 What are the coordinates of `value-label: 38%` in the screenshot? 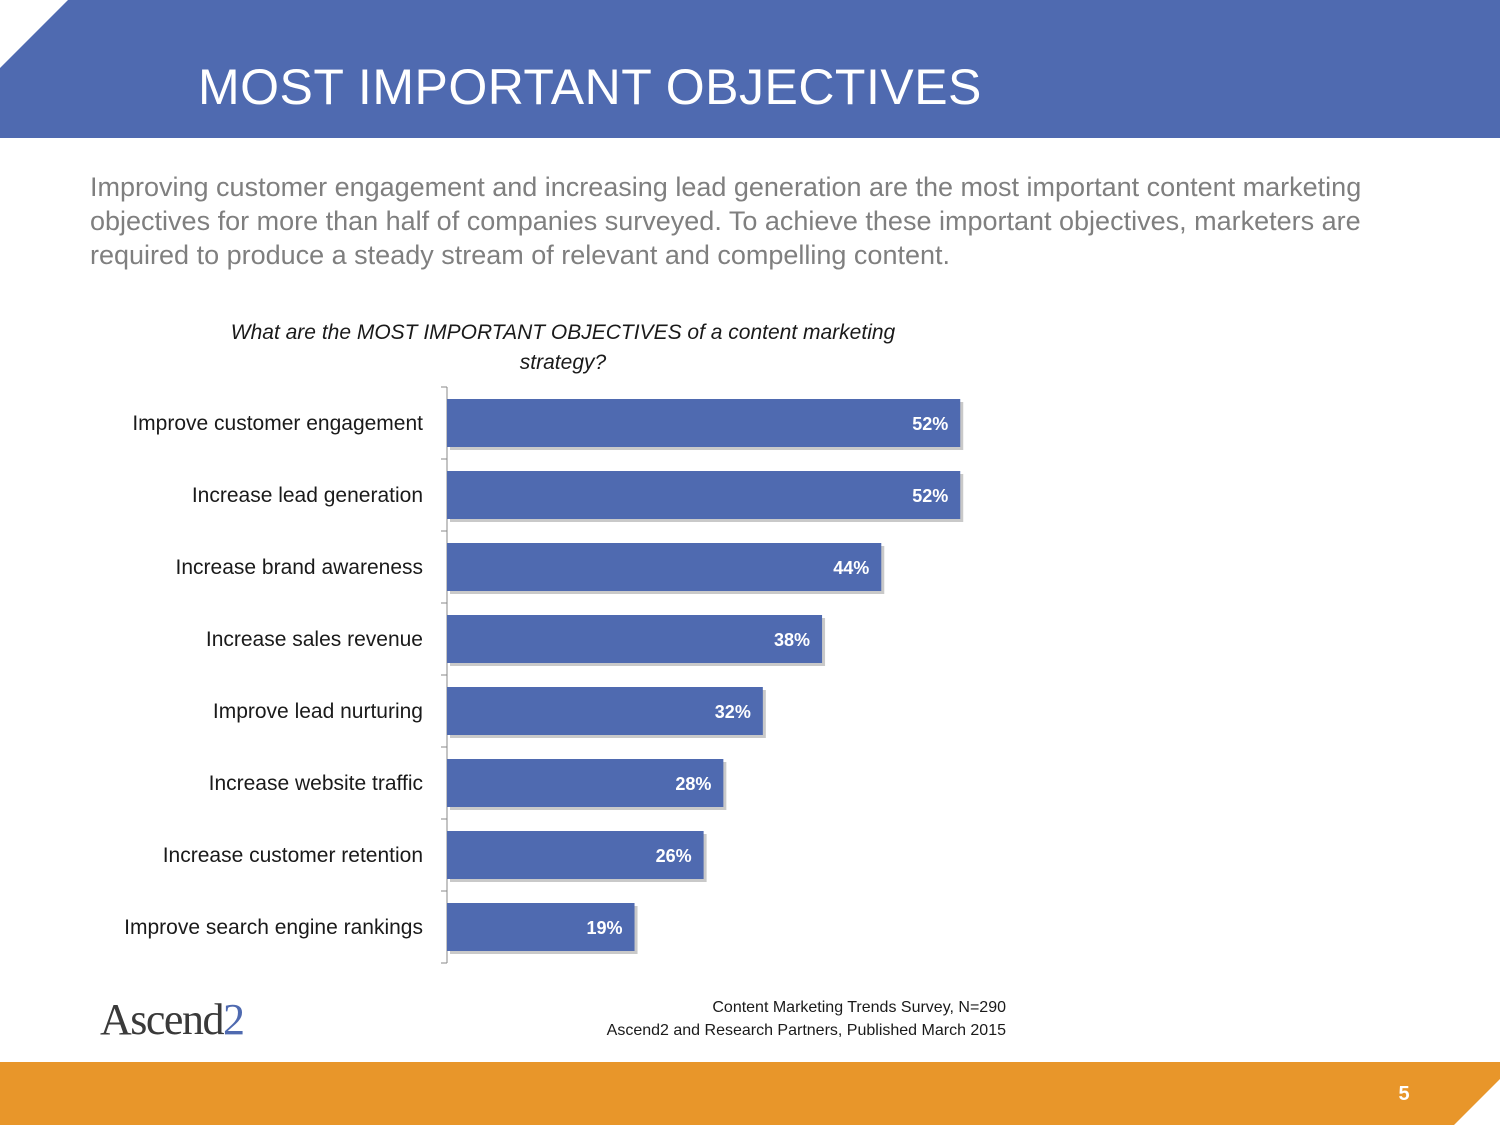 It's located at (792, 640).